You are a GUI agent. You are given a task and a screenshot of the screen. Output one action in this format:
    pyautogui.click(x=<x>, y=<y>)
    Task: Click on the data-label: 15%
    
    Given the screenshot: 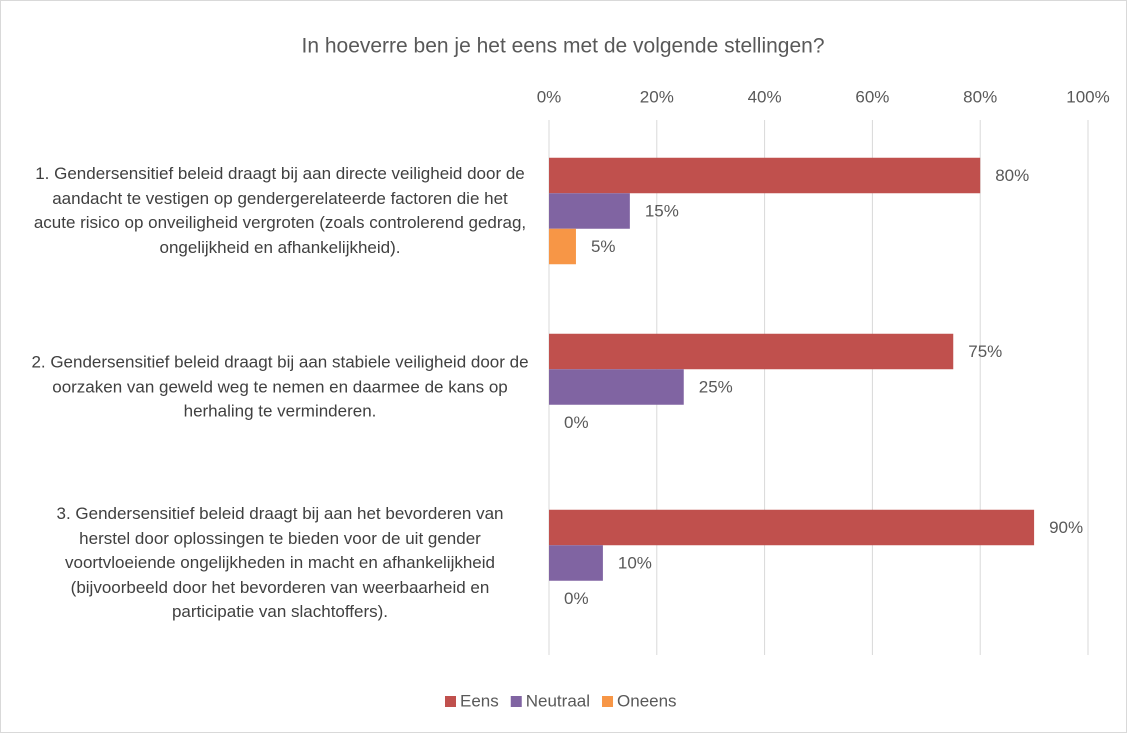 What is the action you would take?
    pyautogui.click(x=662, y=210)
    